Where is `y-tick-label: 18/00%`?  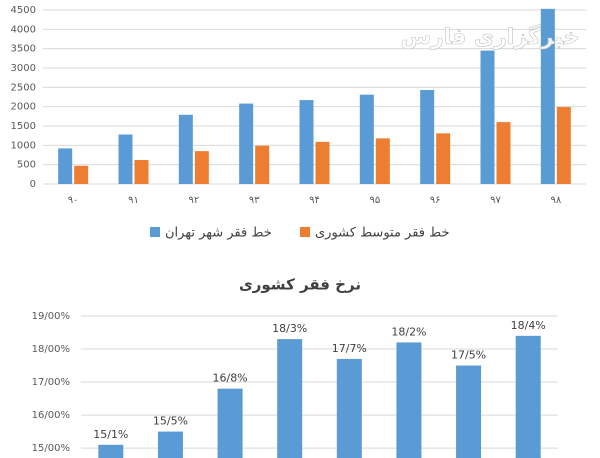 y-tick-label: 18/00% is located at coordinates (51, 349).